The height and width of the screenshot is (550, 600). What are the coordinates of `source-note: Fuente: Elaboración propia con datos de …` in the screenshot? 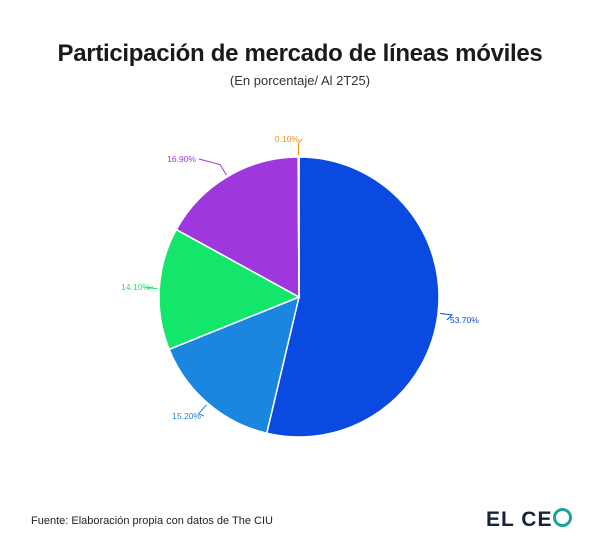 It's located at (152, 521).